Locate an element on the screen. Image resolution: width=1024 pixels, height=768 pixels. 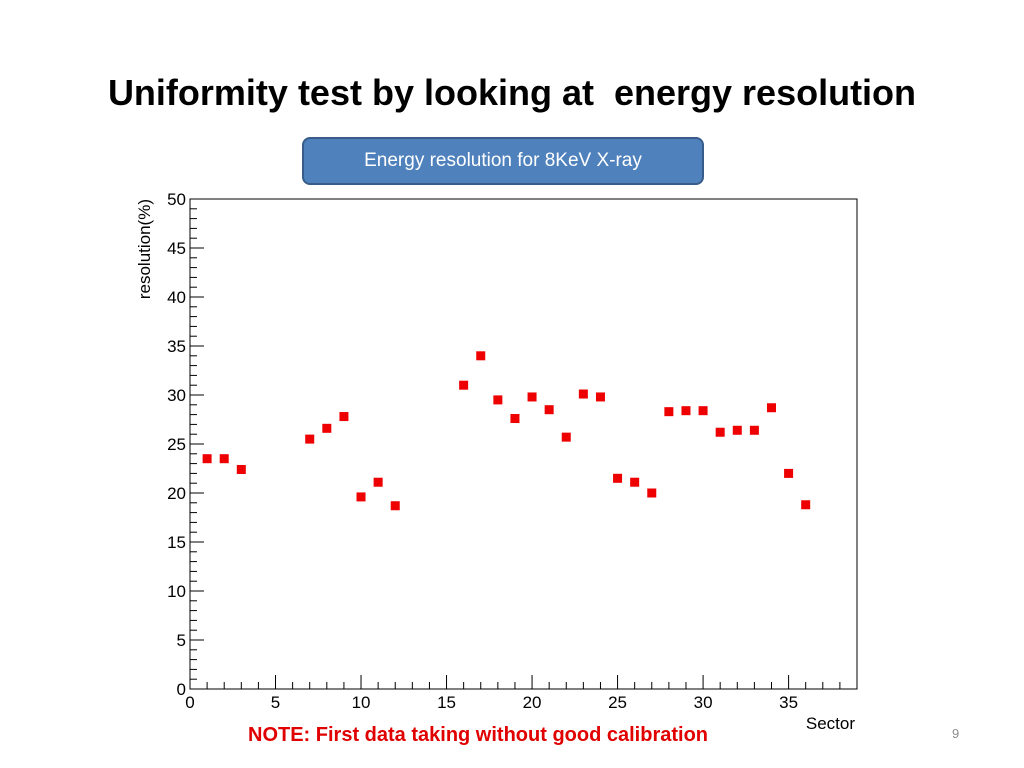
x-tick-label: 35 is located at coordinates (788, 702).